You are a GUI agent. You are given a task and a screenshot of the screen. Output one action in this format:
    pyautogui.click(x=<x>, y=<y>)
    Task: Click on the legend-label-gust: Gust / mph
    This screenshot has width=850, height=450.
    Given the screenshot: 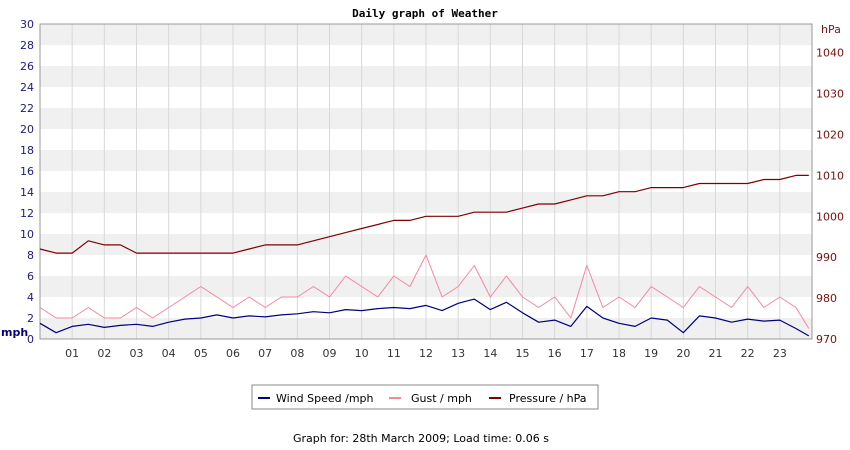 What is the action you would take?
    pyautogui.click(x=441, y=398)
    